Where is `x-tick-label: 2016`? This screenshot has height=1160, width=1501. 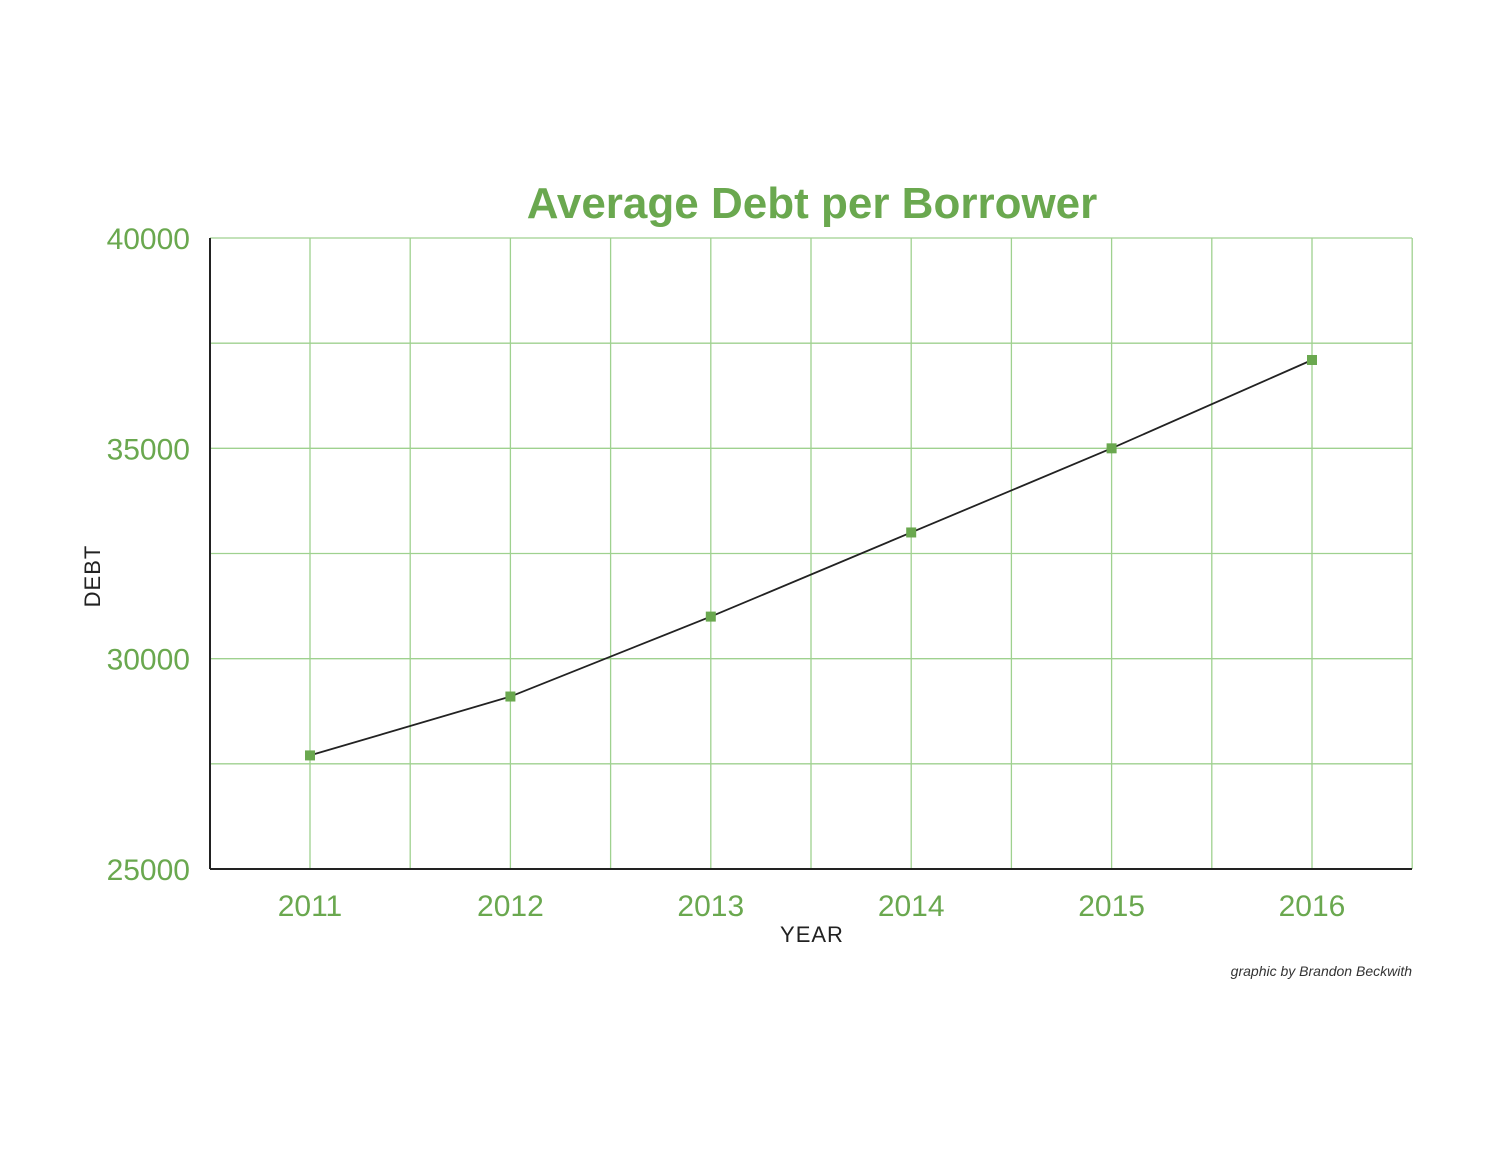 x-tick-label: 2016 is located at coordinates (1312, 906).